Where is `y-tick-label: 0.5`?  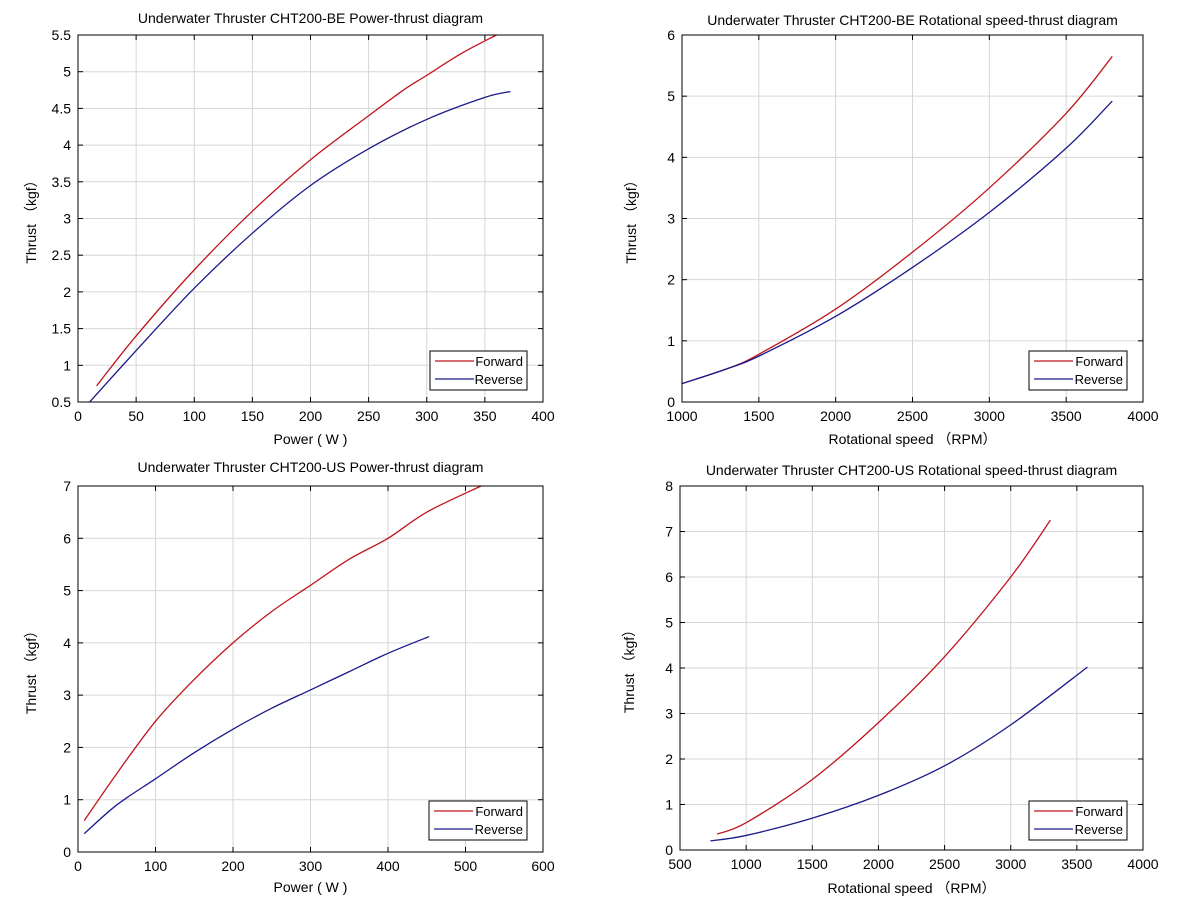 y-tick-label: 0.5 is located at coordinates (62, 402).